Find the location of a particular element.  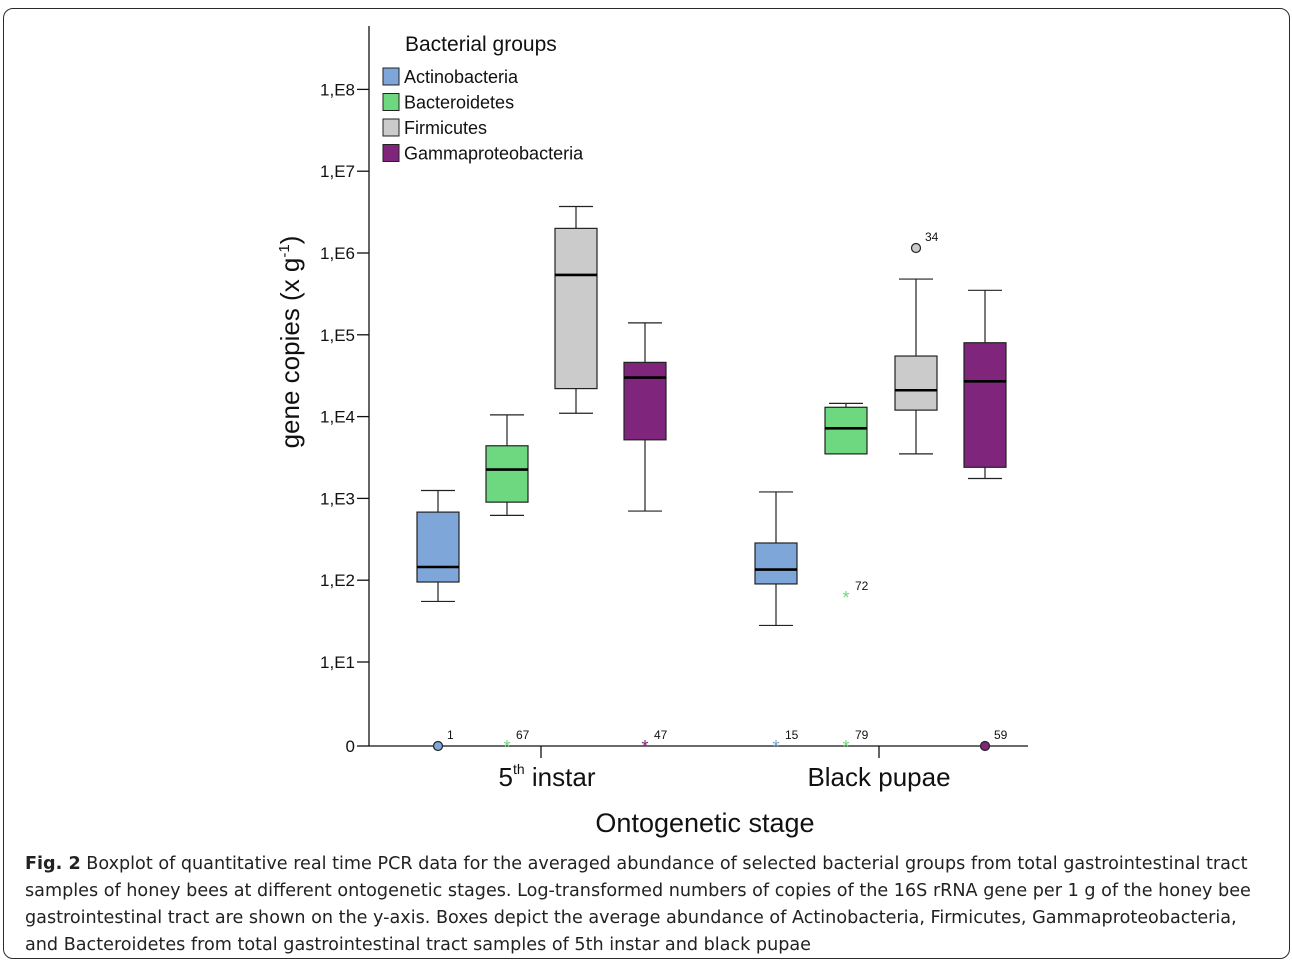

y-tick-label: 1,E4 is located at coordinates (337, 417).